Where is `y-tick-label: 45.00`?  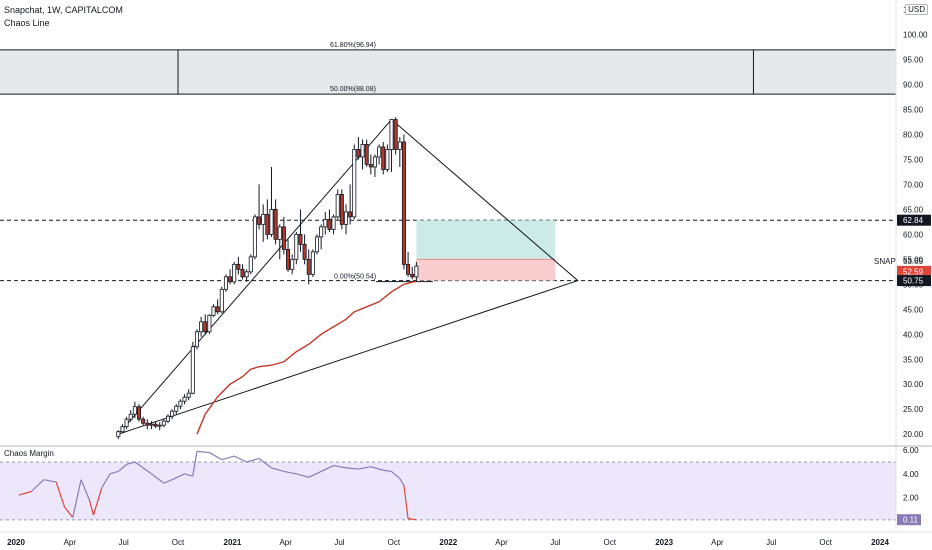 y-tick-label: 45.00 is located at coordinates (913, 309).